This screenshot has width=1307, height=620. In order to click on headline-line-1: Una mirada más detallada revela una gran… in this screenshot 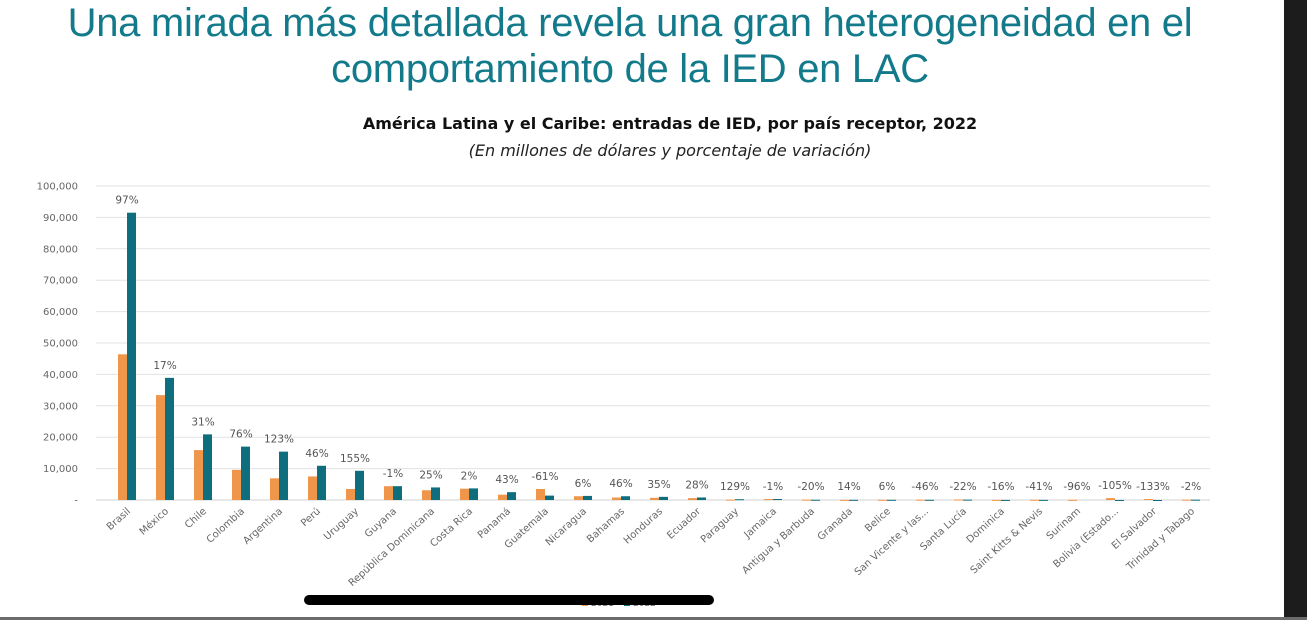, I will do `click(630, 23)`.